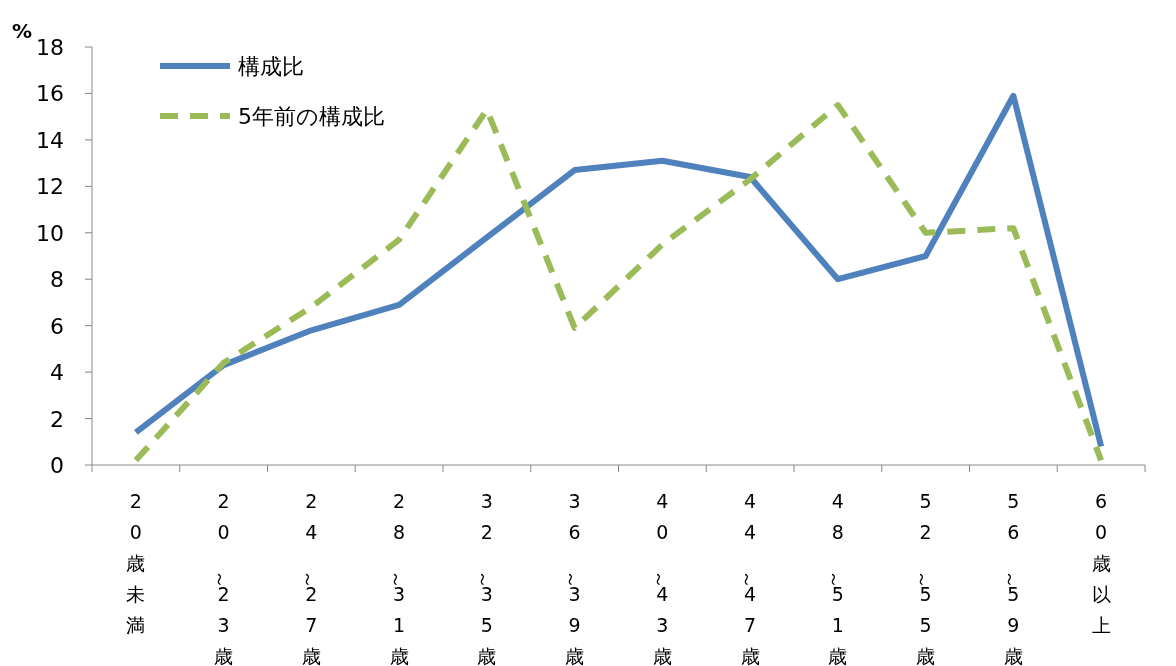 The image size is (1176, 666). I want to click on y-tick-label: 12, so click(50, 187).